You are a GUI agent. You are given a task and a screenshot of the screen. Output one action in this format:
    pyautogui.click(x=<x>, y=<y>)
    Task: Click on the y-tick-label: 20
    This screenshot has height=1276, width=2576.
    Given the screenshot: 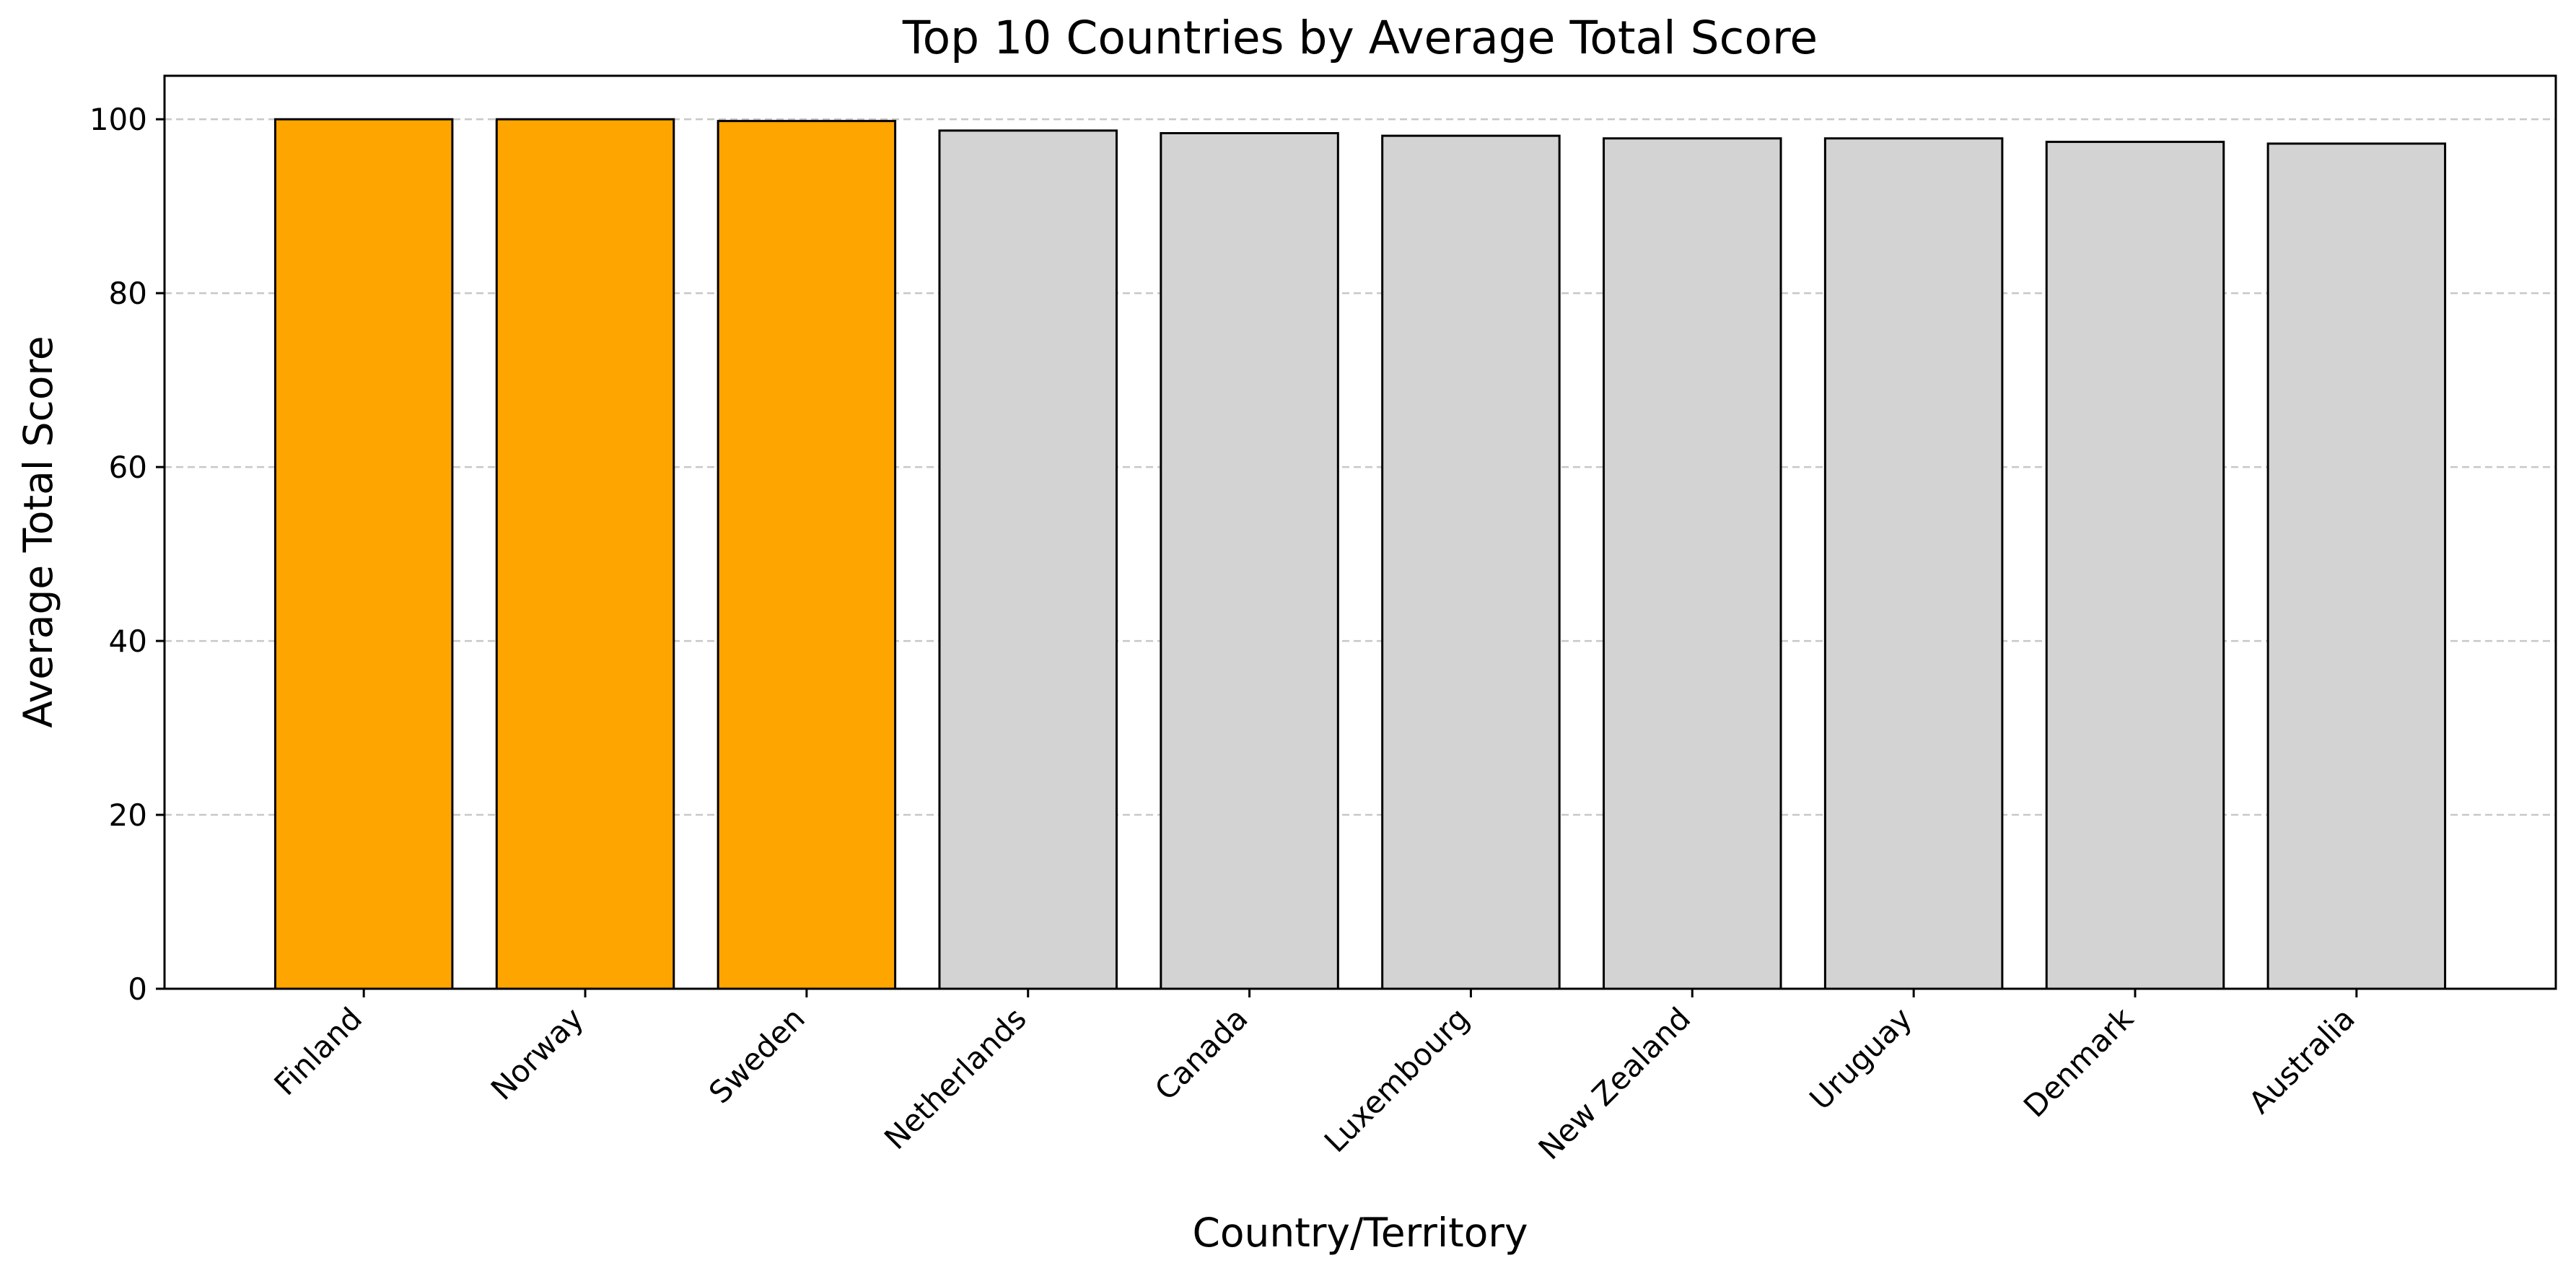 What is the action you would take?
    pyautogui.click(x=128, y=815)
    